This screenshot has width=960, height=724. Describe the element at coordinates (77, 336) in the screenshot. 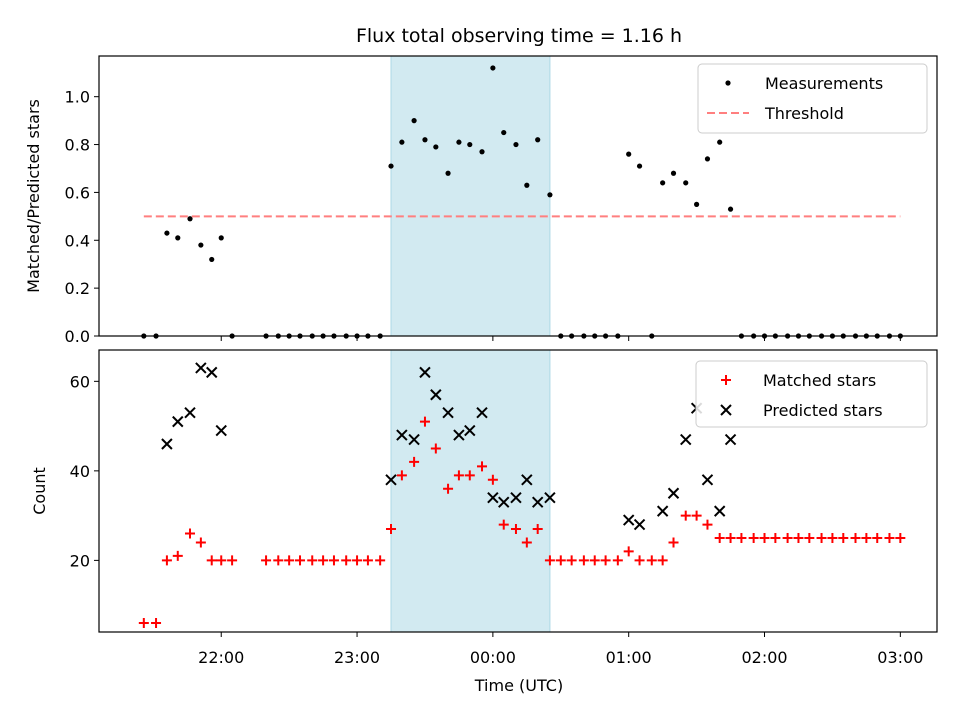

I see `y-tick-label: 0.0` at that location.